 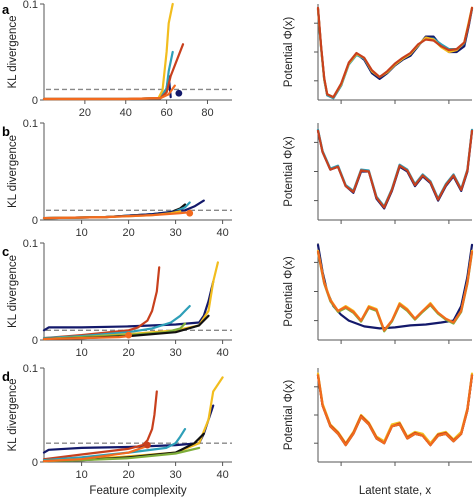 I want to click on panel-c-right: Potential Φ(x), so click(x=378, y=293).